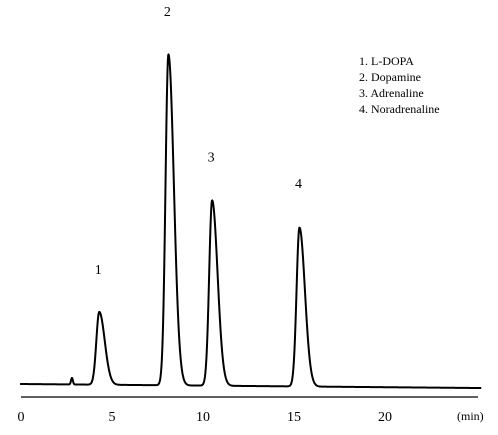 The image size is (498, 435). I want to click on x-tick-label: 20, so click(385, 417).